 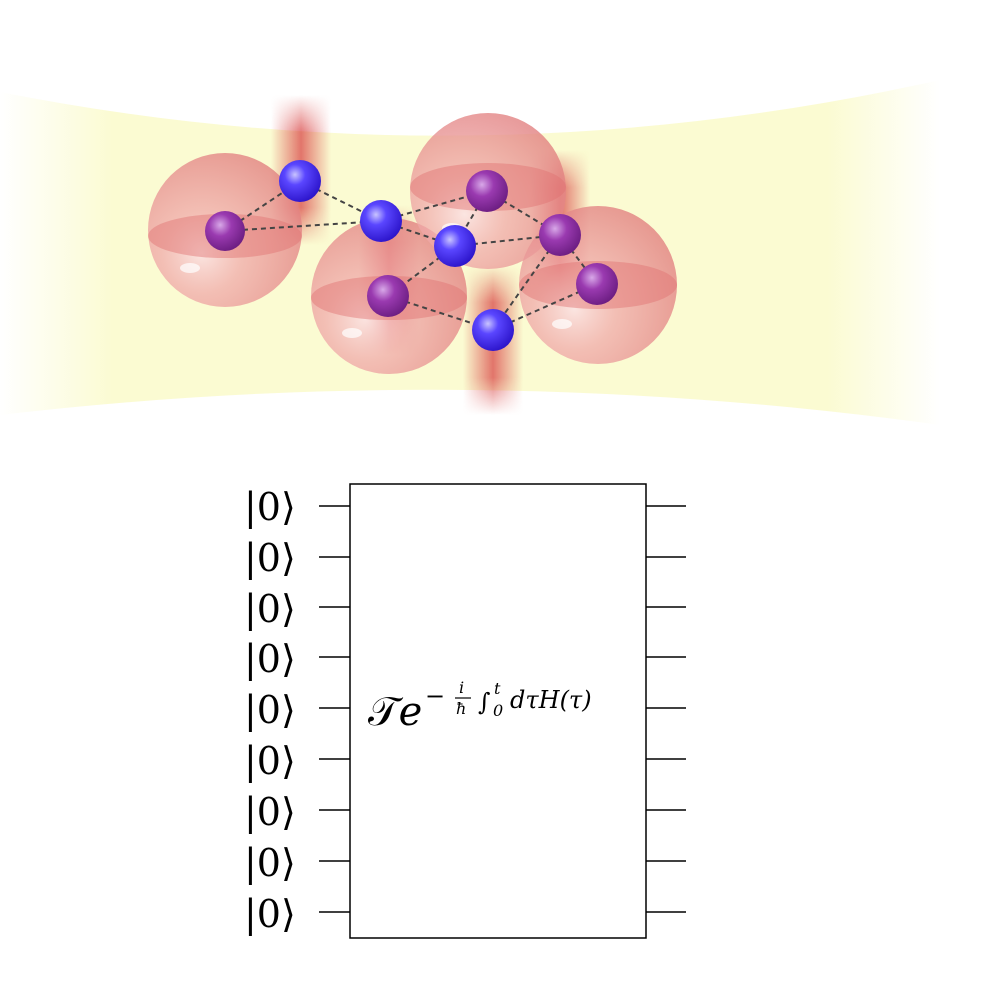 What do you see at coordinates (497, 688) in the screenshot?
I see `integral-upper: t` at bounding box center [497, 688].